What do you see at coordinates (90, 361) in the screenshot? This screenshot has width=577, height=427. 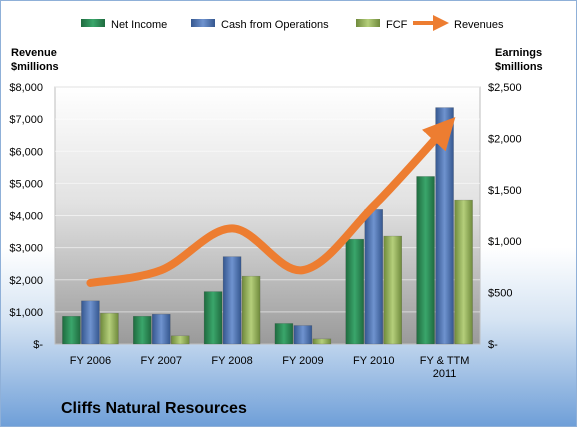 I see `x-tick-label: FY 2006` at bounding box center [90, 361].